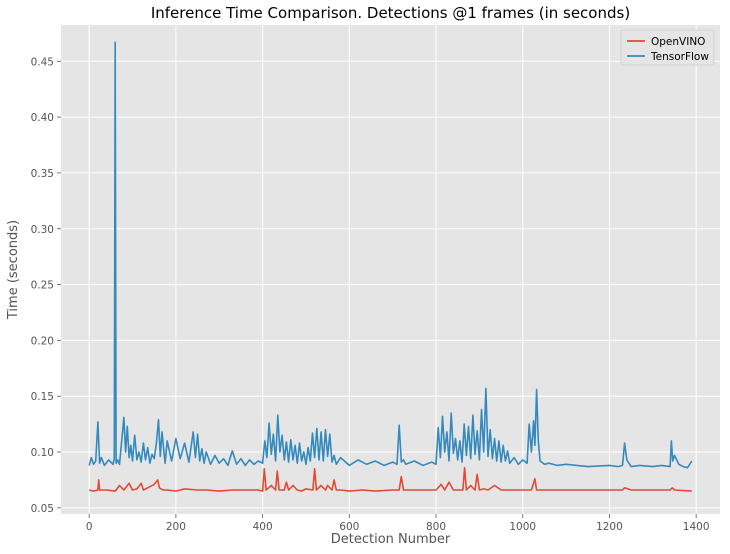  What do you see at coordinates (176, 527) in the screenshot?
I see `x-tick-label: 200` at bounding box center [176, 527].